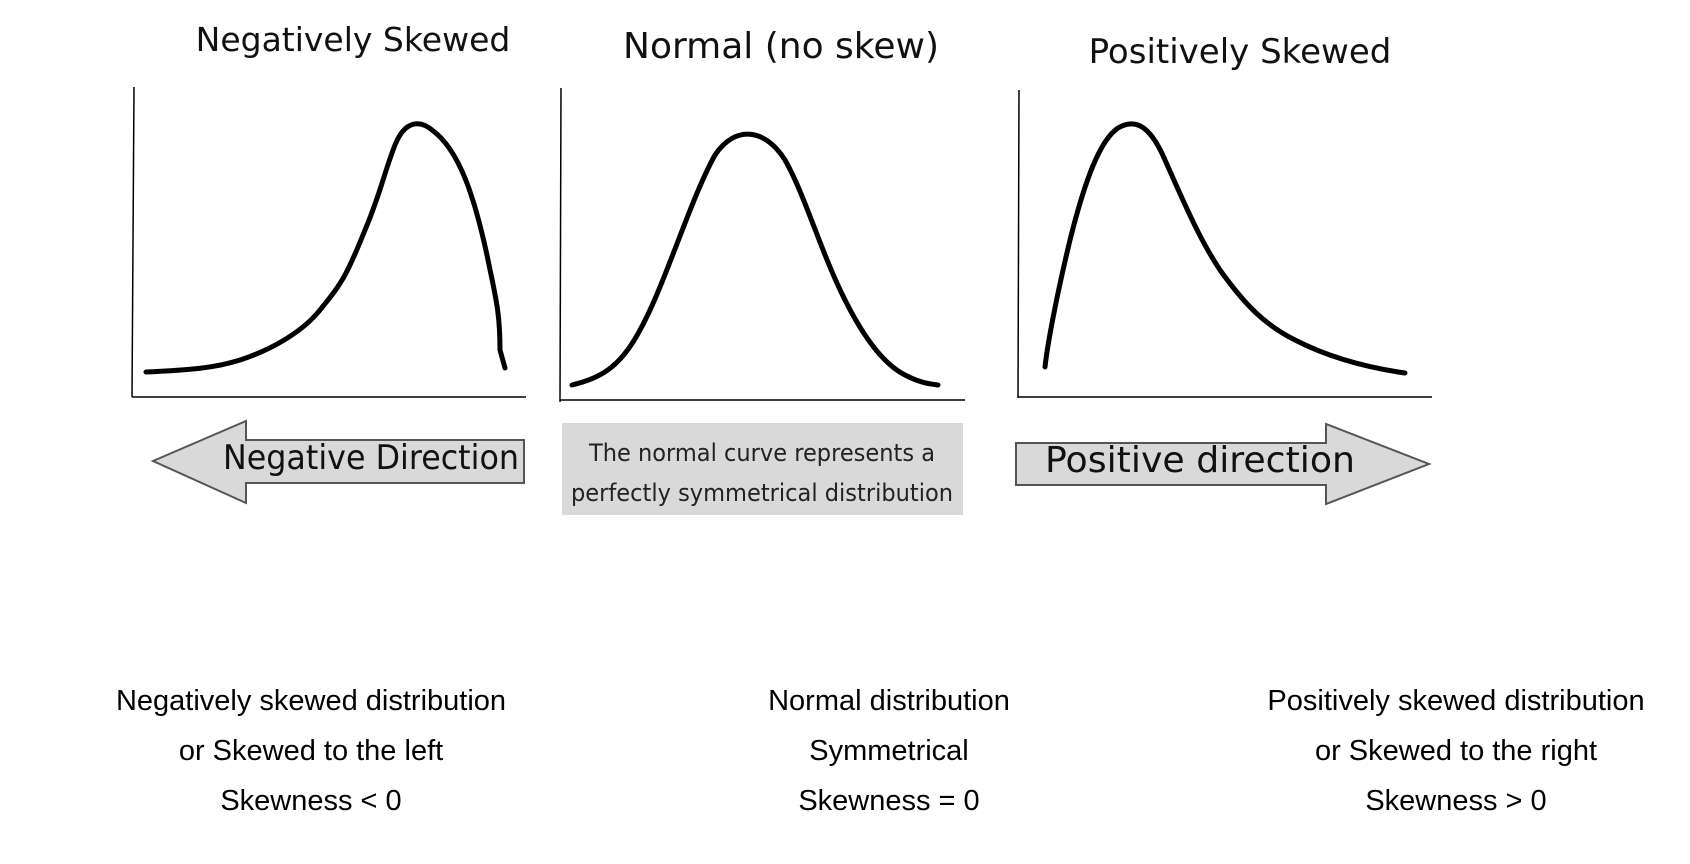 Image resolution: width=1690 pixels, height=864 pixels. I want to click on negative-skew-curve, so click(325, 248).